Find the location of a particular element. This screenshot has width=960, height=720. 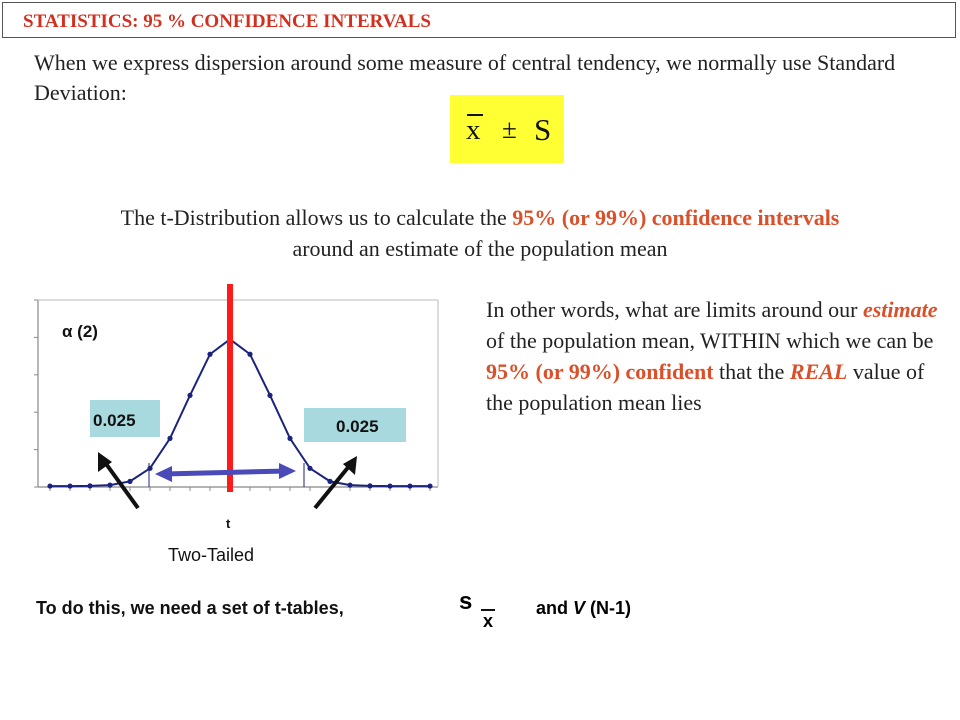

left-pointer-arrow is located at coordinates (121, 484).